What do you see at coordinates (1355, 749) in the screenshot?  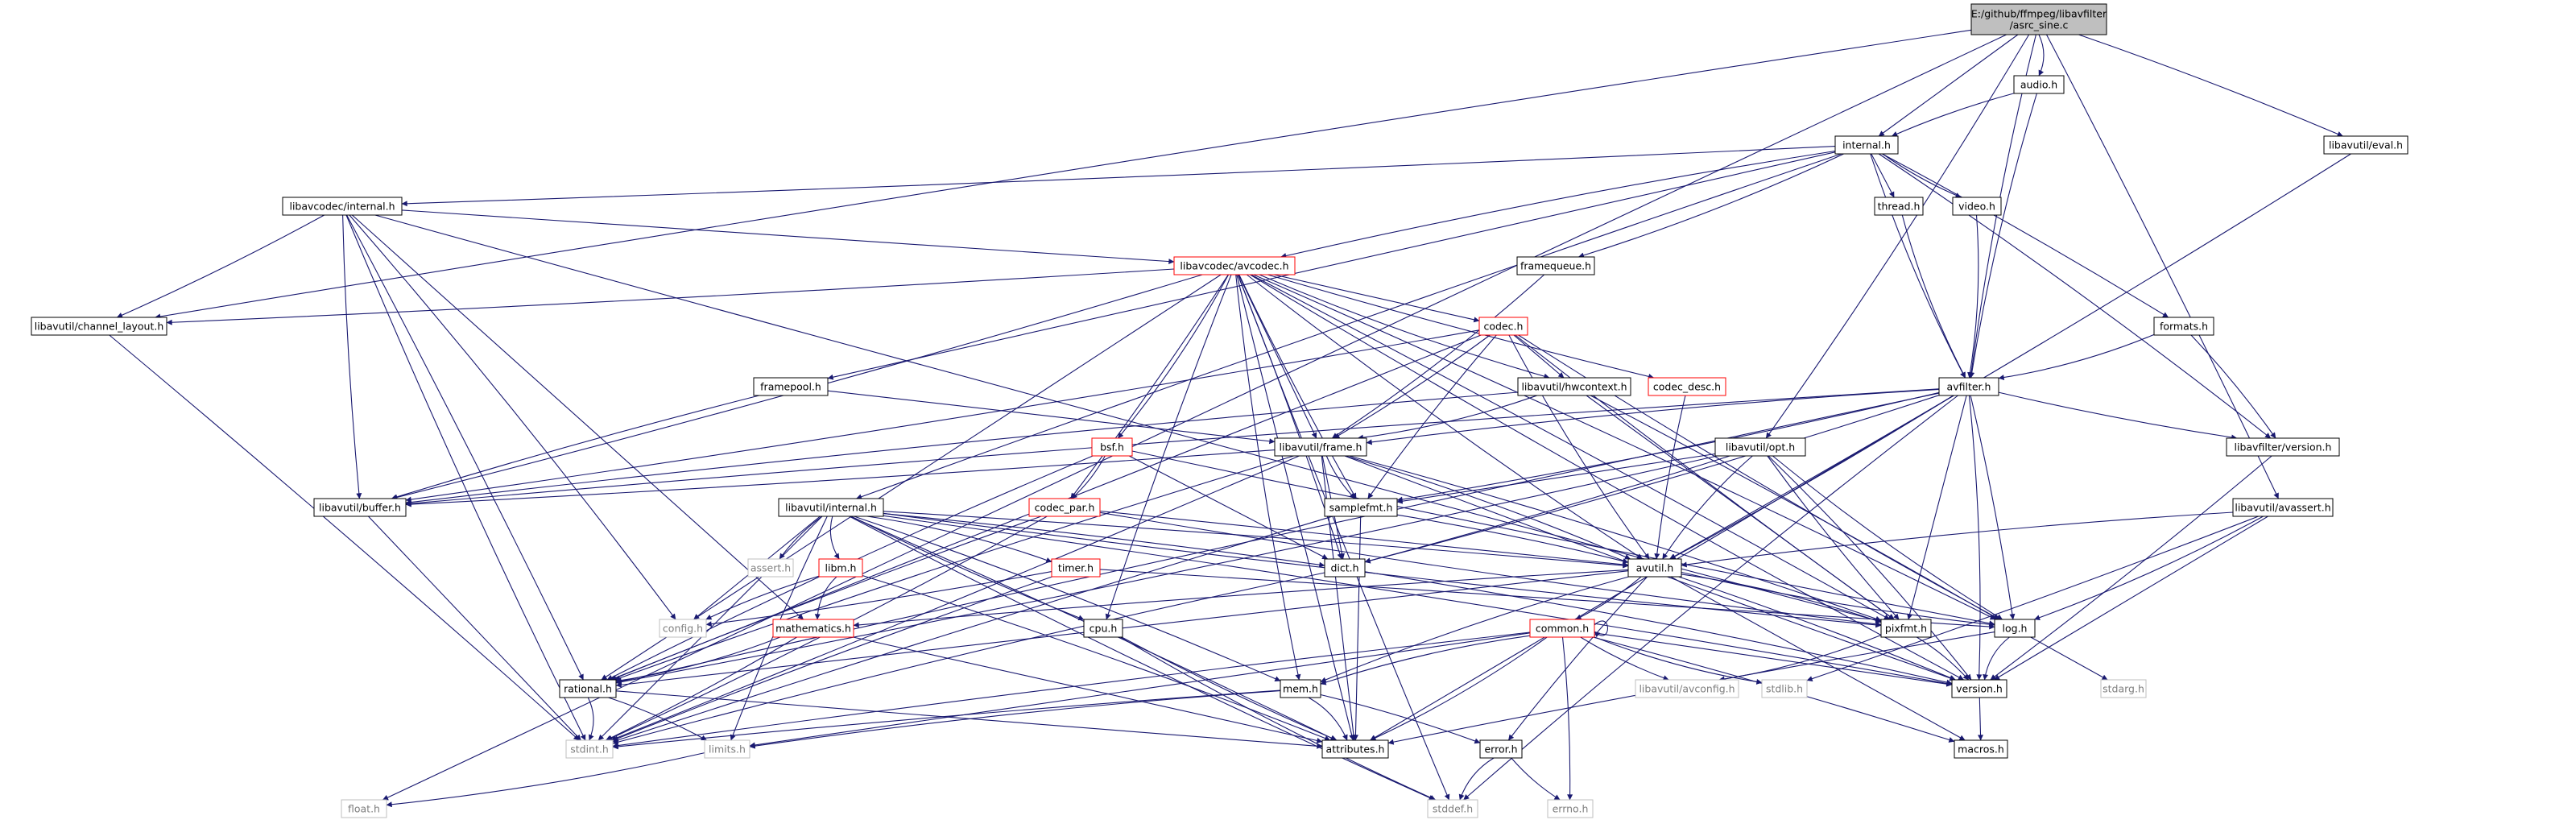 I see `node-attributes: attributes.h` at bounding box center [1355, 749].